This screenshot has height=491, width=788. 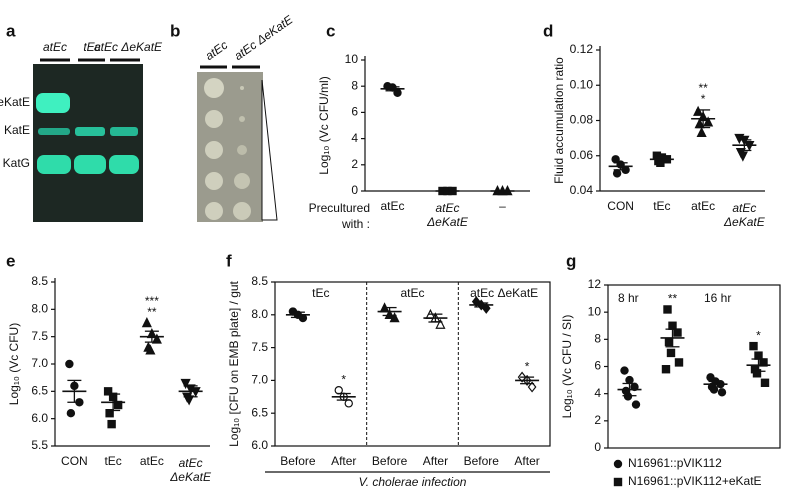 I want to click on panel-label: a, so click(x=11, y=30).